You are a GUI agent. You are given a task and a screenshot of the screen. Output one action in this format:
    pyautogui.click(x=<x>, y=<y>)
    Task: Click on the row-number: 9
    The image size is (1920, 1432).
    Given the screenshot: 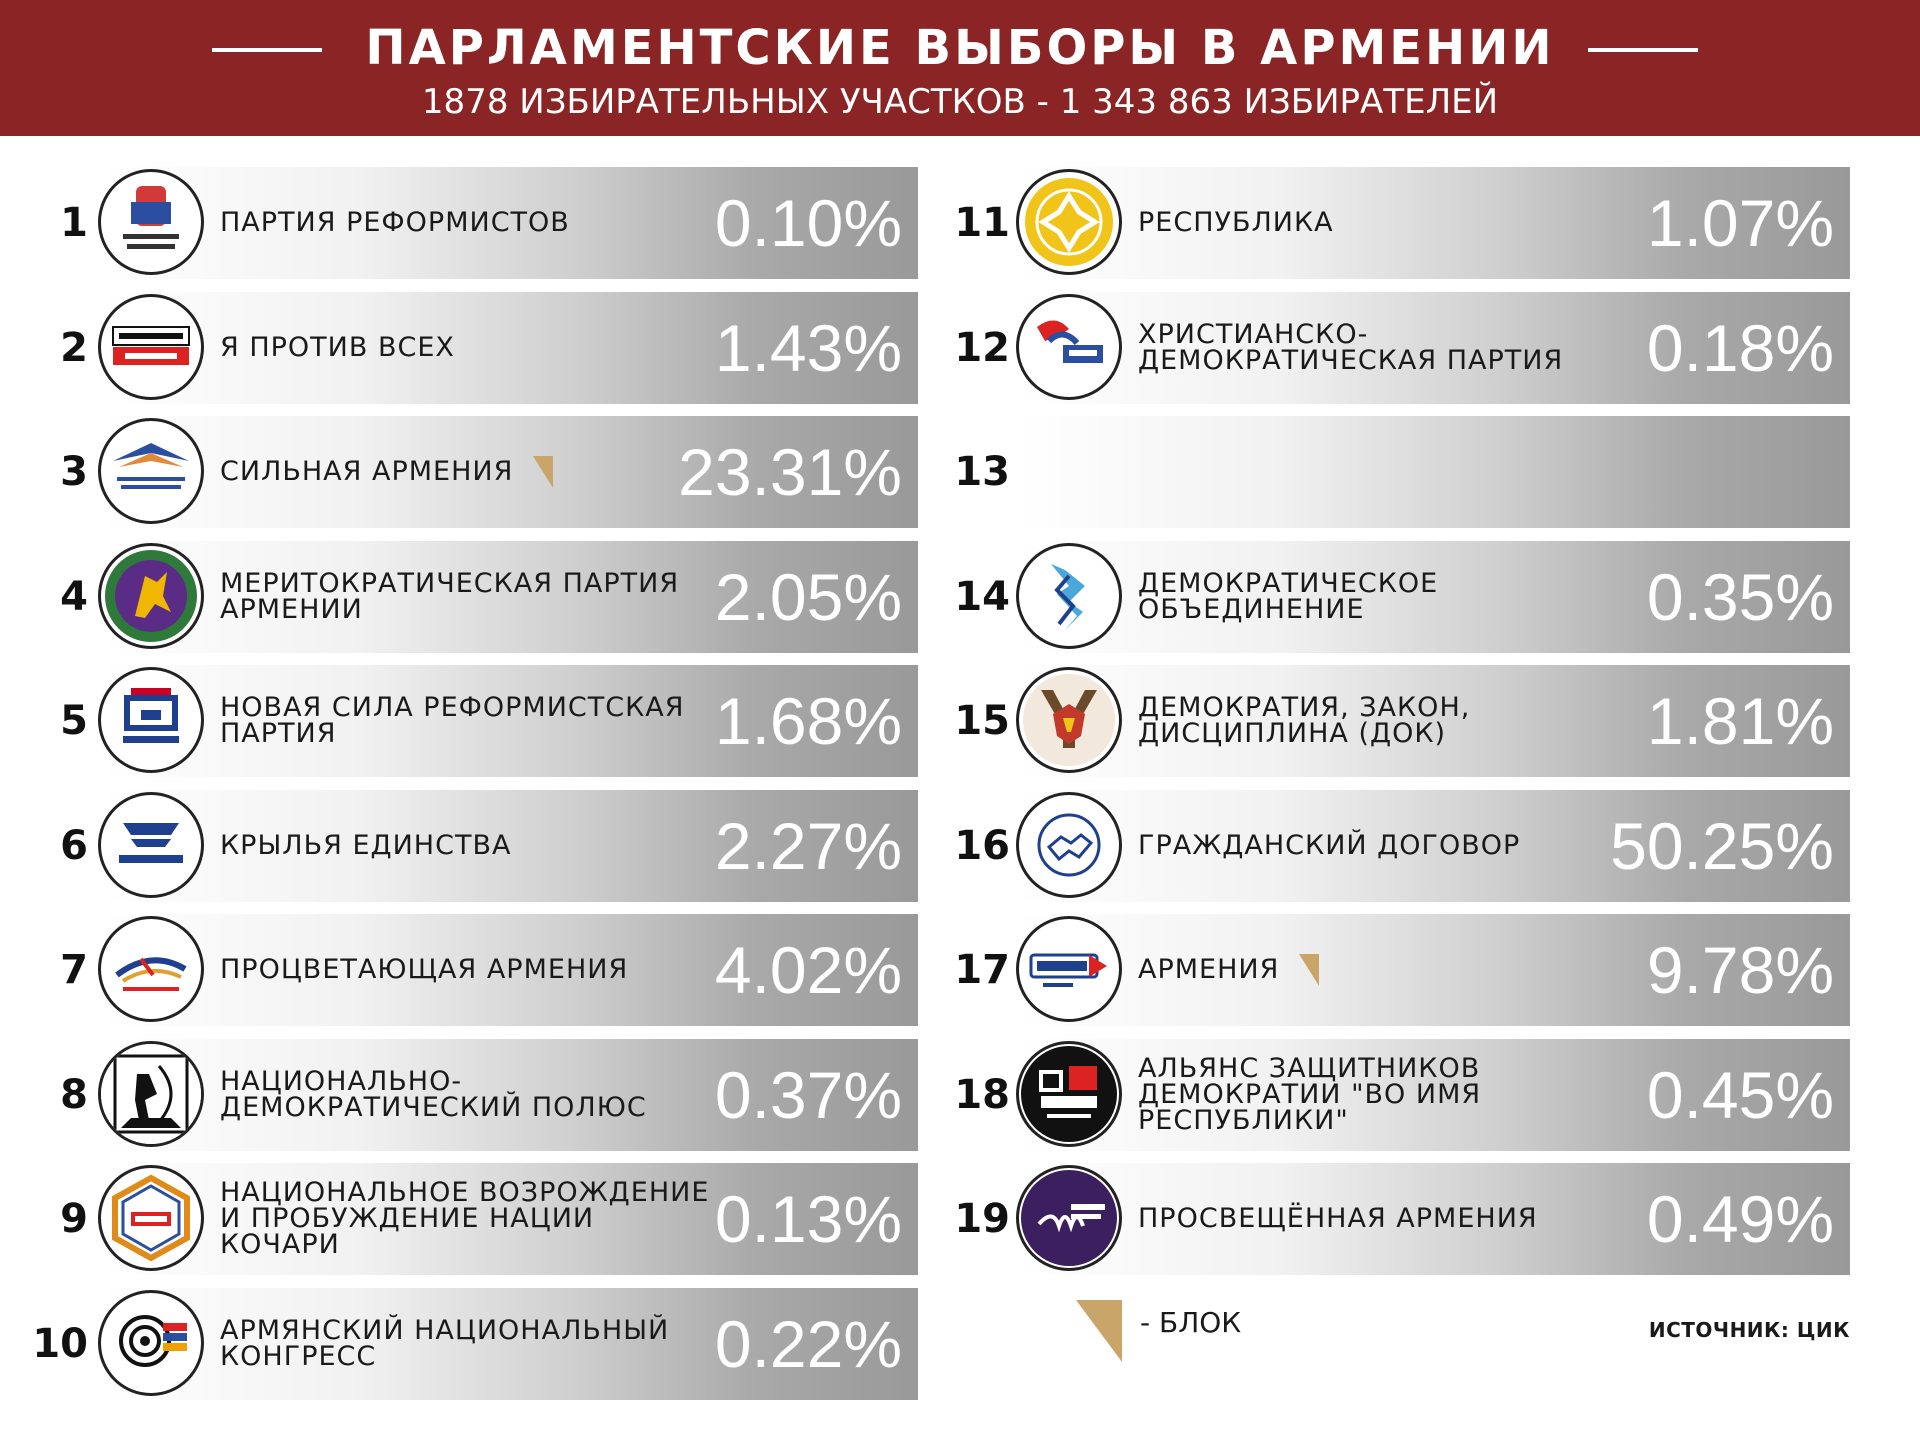 What is the action you would take?
    pyautogui.click(x=74, y=1219)
    